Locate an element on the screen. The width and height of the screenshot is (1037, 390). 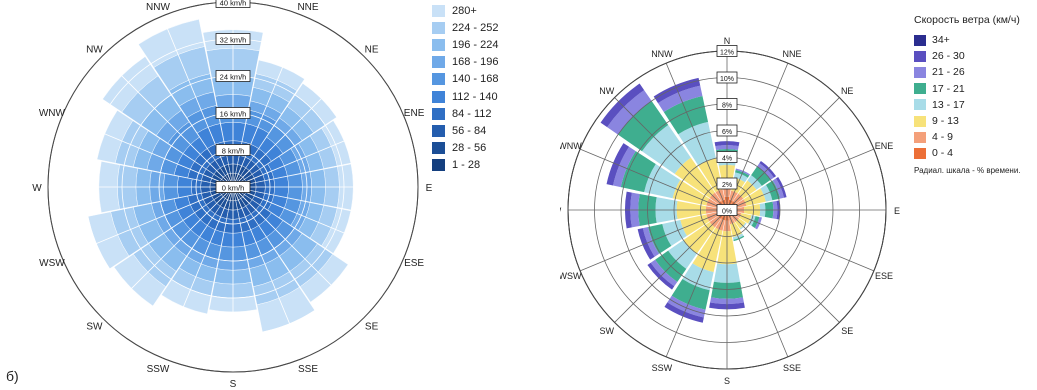
radial-tick-label: 4% is located at coordinates (727, 159).